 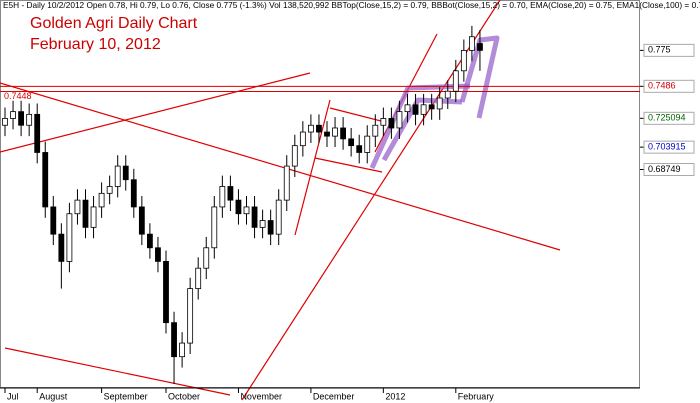 I want to click on x-tick-label: September, so click(x=126, y=396).